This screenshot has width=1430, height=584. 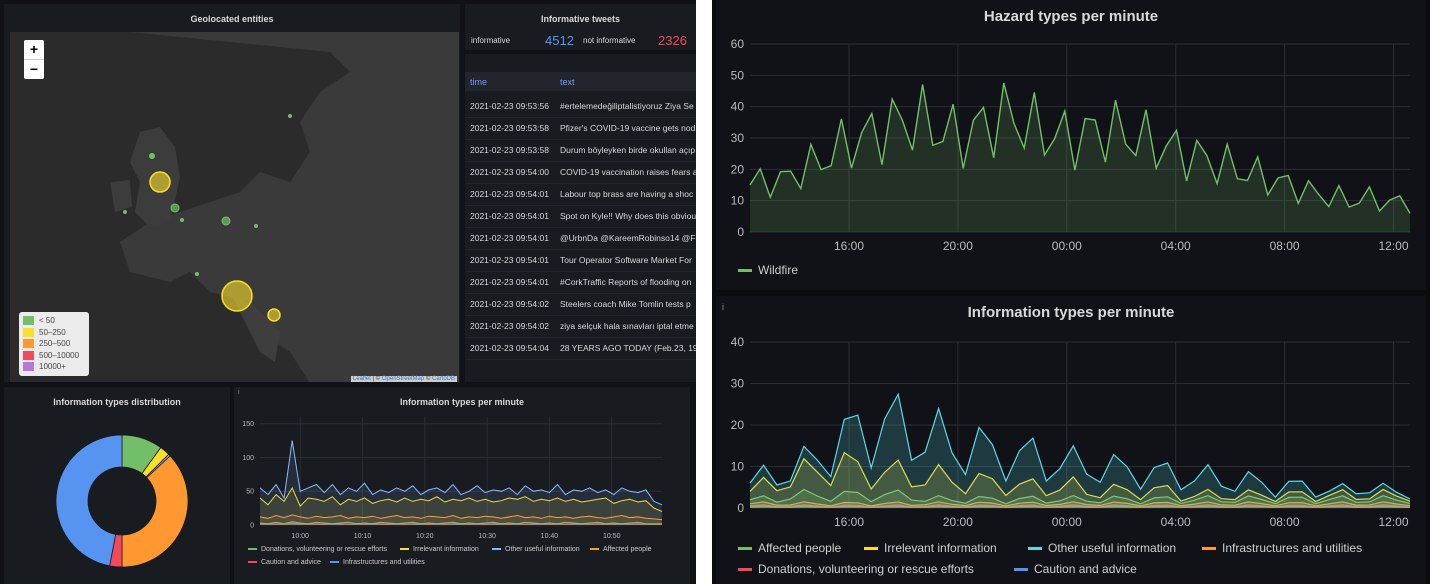 I want to click on y-tick-label: 40, so click(x=738, y=107).